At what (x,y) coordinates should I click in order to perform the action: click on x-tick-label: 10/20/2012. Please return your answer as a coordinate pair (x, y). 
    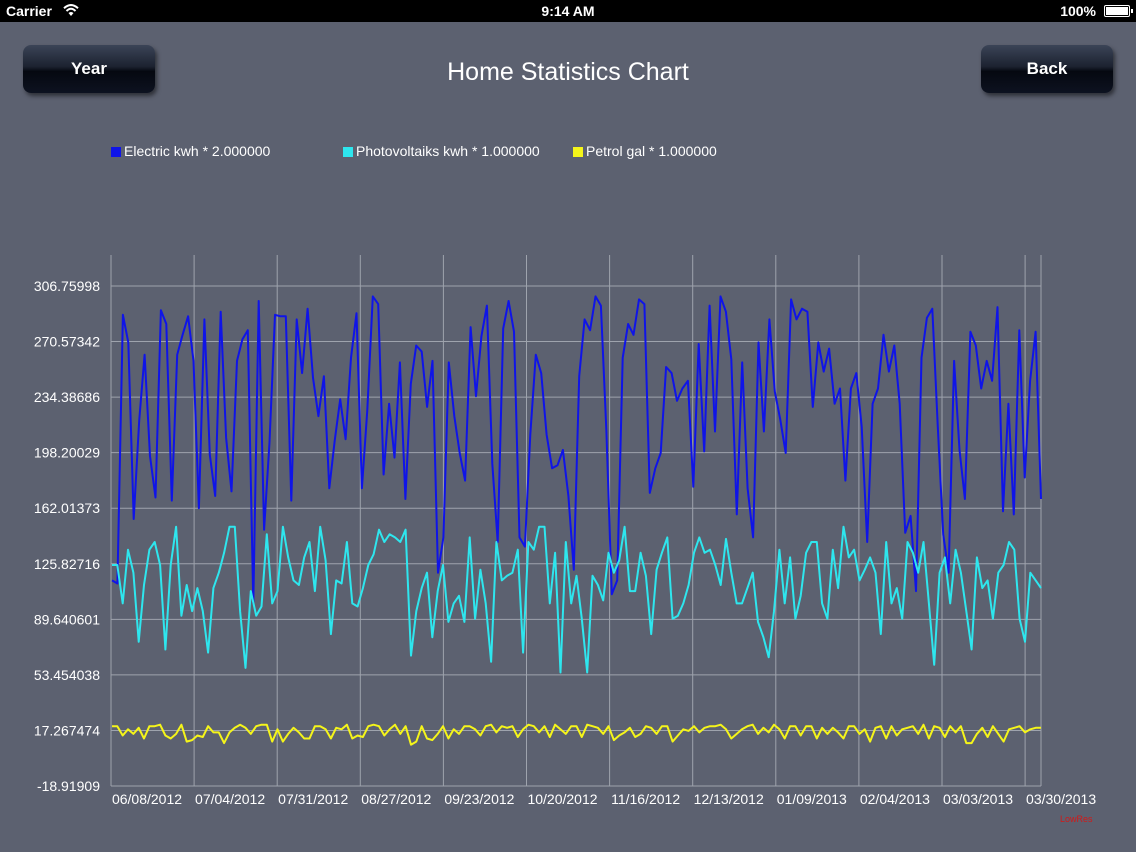
    Looking at the image, I should click on (562, 799).